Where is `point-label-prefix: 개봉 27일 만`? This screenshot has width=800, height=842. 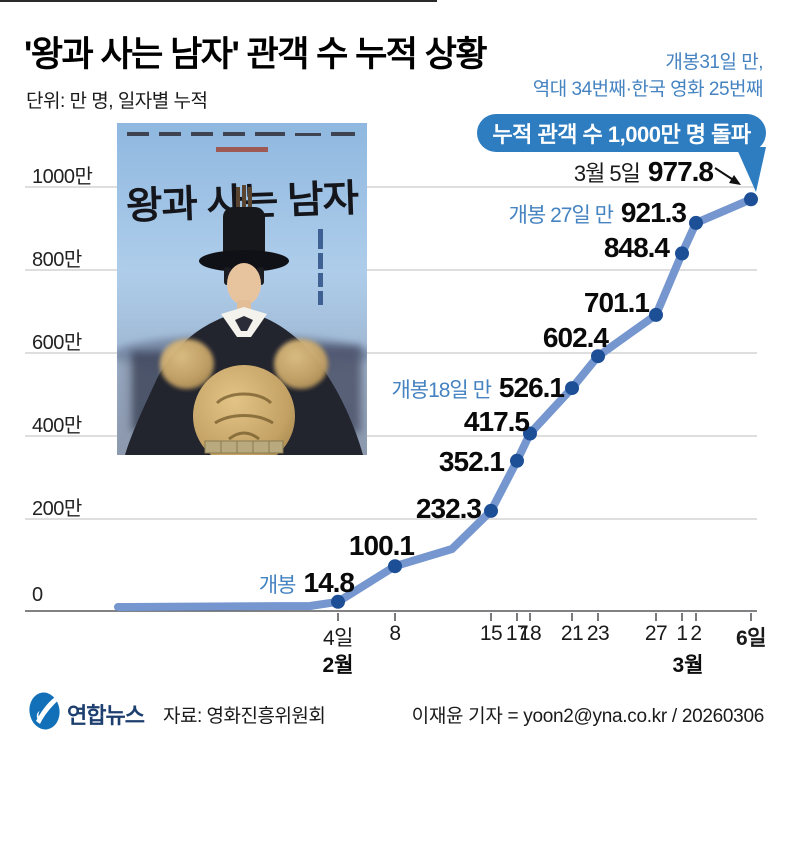
point-label-prefix: 개봉 27일 만 is located at coordinates (561, 215).